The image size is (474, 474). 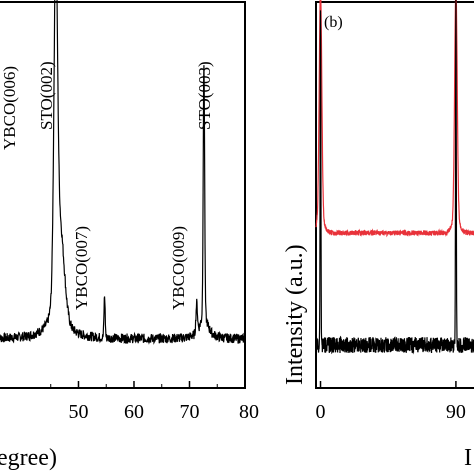 What do you see at coordinates (456, 412) in the screenshot?
I see `panel-b-x-tick-label: 90` at bounding box center [456, 412].